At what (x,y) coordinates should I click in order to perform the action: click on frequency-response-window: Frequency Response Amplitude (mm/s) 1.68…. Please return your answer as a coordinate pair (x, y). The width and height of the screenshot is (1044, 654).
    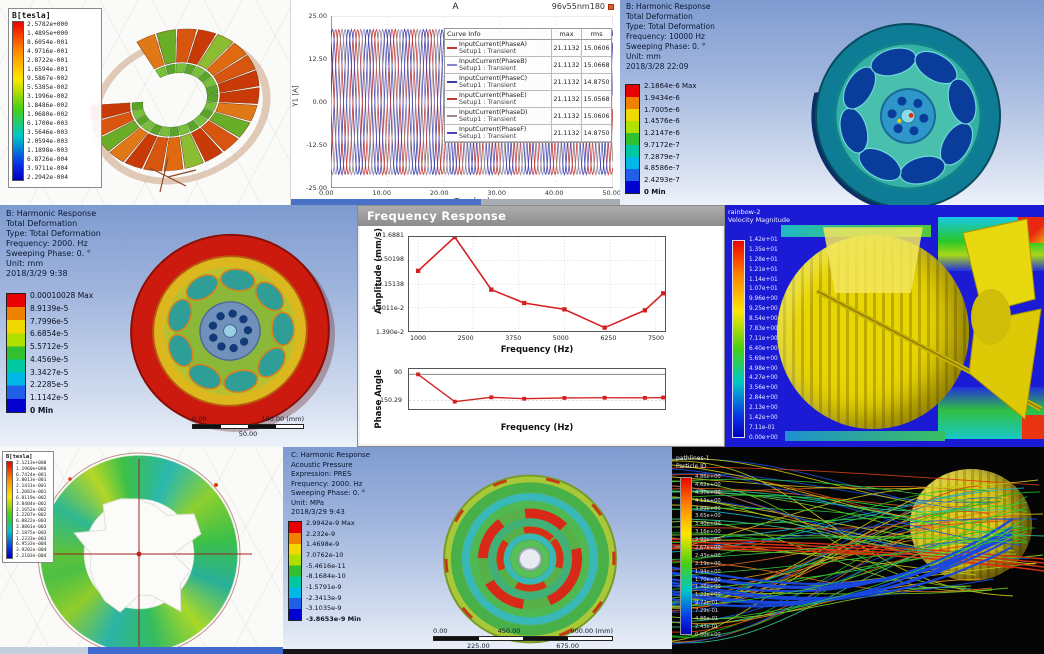
    Looking at the image, I should click on (541, 326).